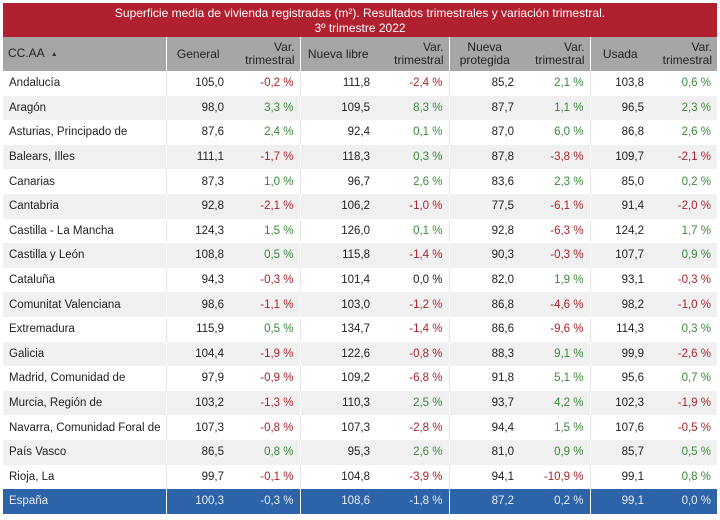 The width and height of the screenshot is (720, 520). Describe the element at coordinates (84, 329) in the screenshot. I see `region-name: Extremadura` at that location.